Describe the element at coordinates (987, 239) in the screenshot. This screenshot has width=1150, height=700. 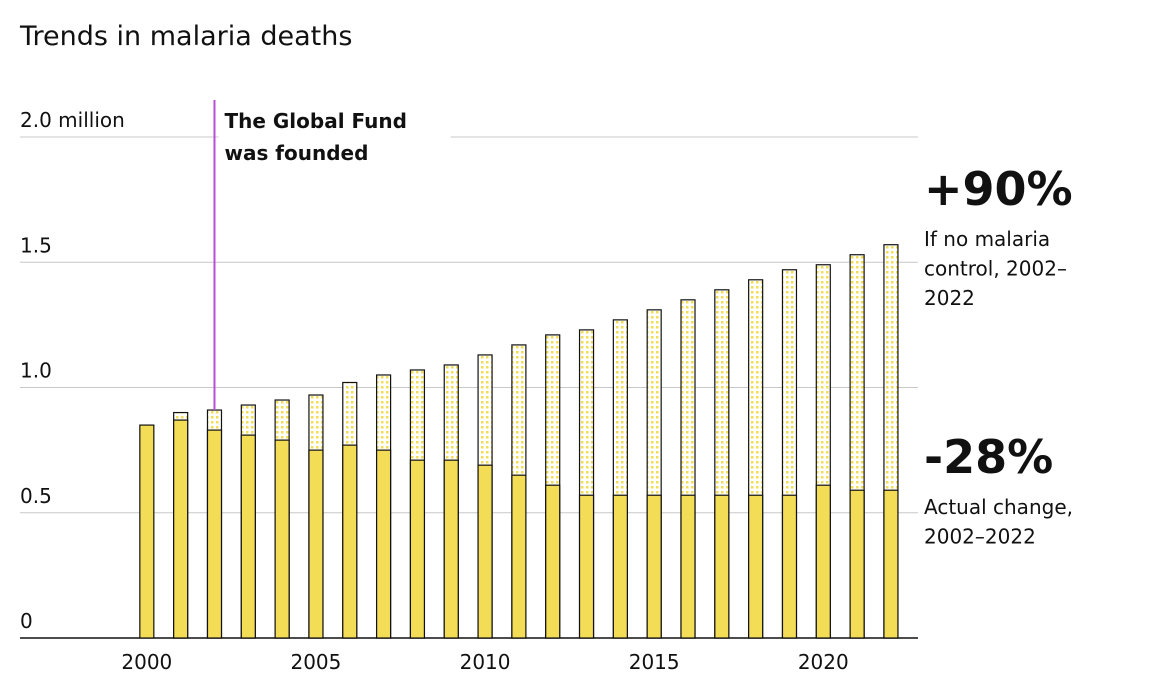
I see `callout-text: If no malaria` at that location.